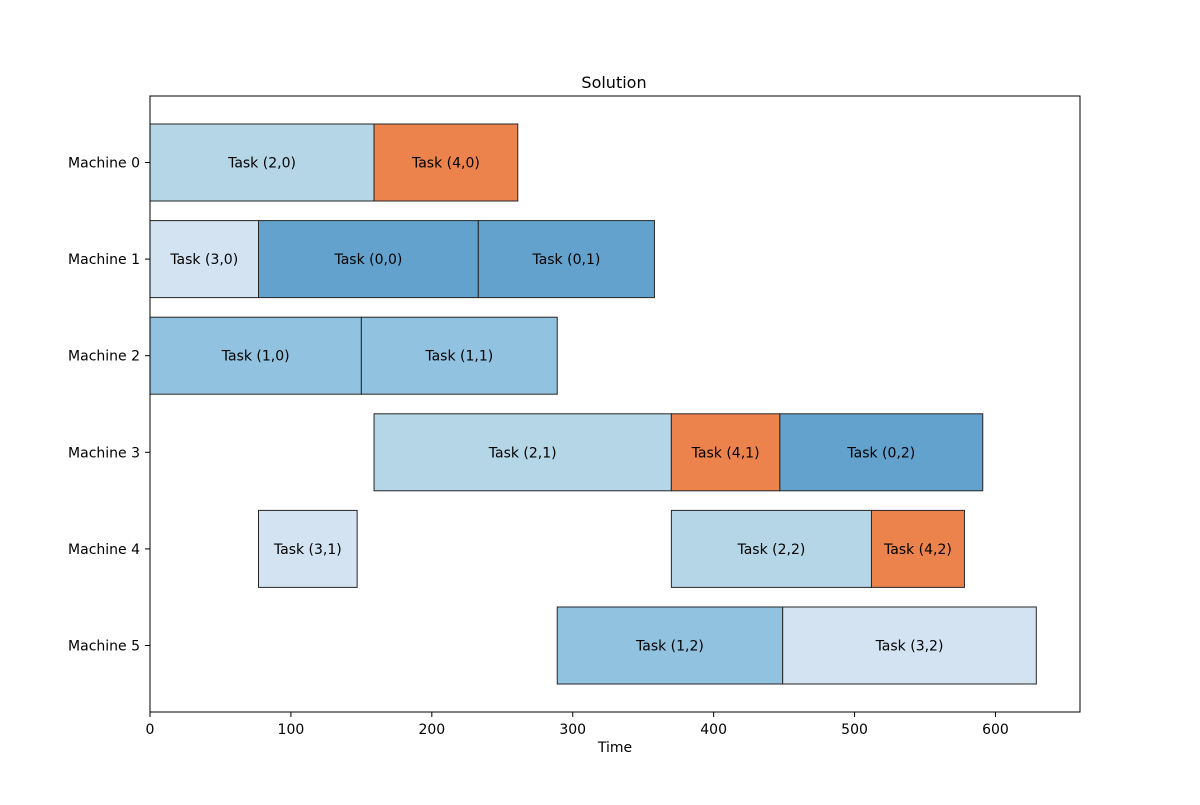 This screenshot has width=1200, height=805. I want to click on task-label: Task (3,1), so click(307, 550).